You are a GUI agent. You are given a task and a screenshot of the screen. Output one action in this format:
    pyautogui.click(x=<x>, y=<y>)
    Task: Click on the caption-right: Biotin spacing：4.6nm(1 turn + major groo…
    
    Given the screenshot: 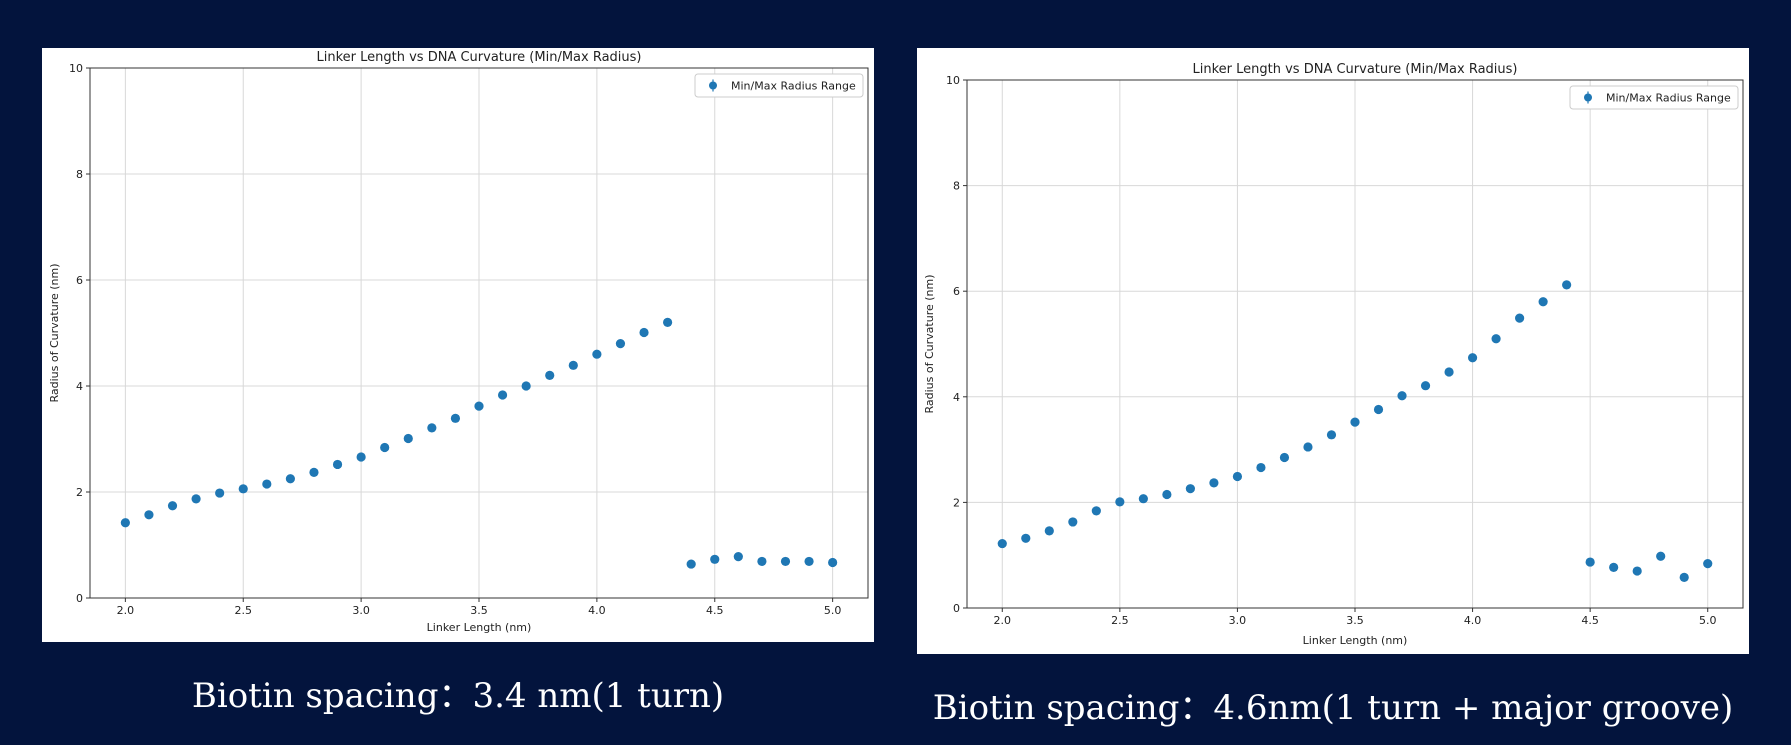 What is the action you would take?
    pyautogui.click(x=1333, y=708)
    